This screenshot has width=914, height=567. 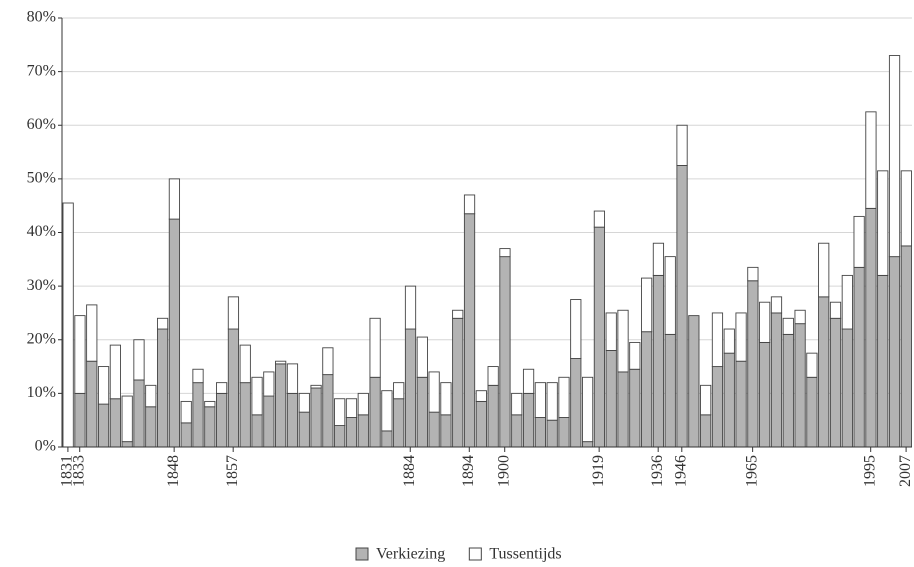 What do you see at coordinates (525, 554) in the screenshot?
I see `legend-label: Tussentijds` at bounding box center [525, 554].